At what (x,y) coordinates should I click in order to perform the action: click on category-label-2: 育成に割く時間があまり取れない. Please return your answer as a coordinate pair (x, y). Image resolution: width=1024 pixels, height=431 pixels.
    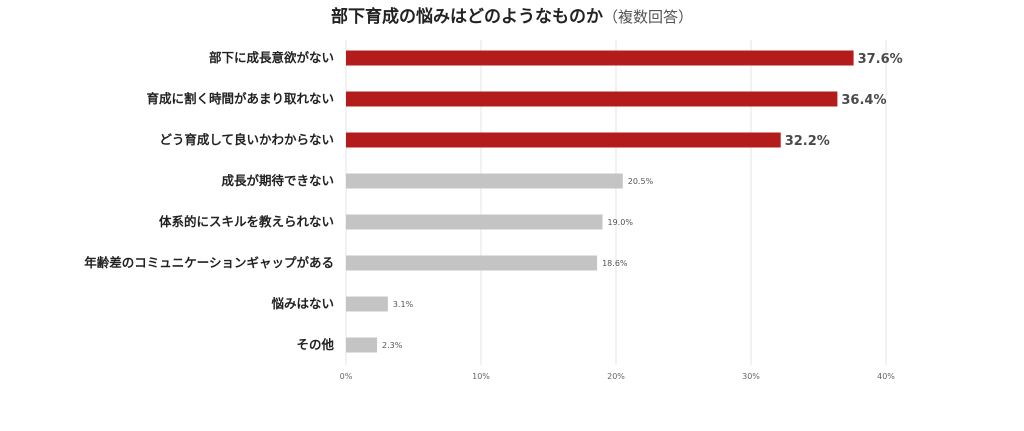
    Looking at the image, I should click on (240, 98).